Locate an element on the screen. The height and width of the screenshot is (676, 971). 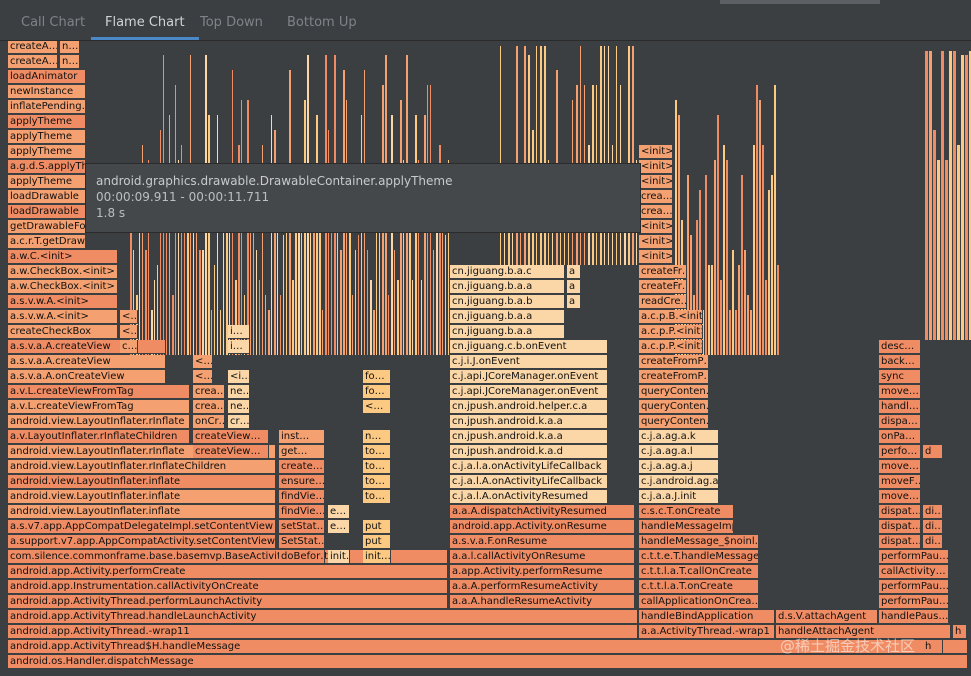
flame-frame: handleAttachAgent is located at coordinates (863, 632).